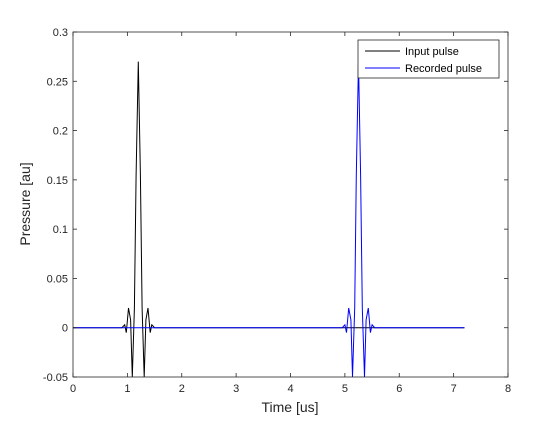 The width and height of the screenshot is (560, 425). I want to click on y-tick-label: 0.25, so click(57, 82).